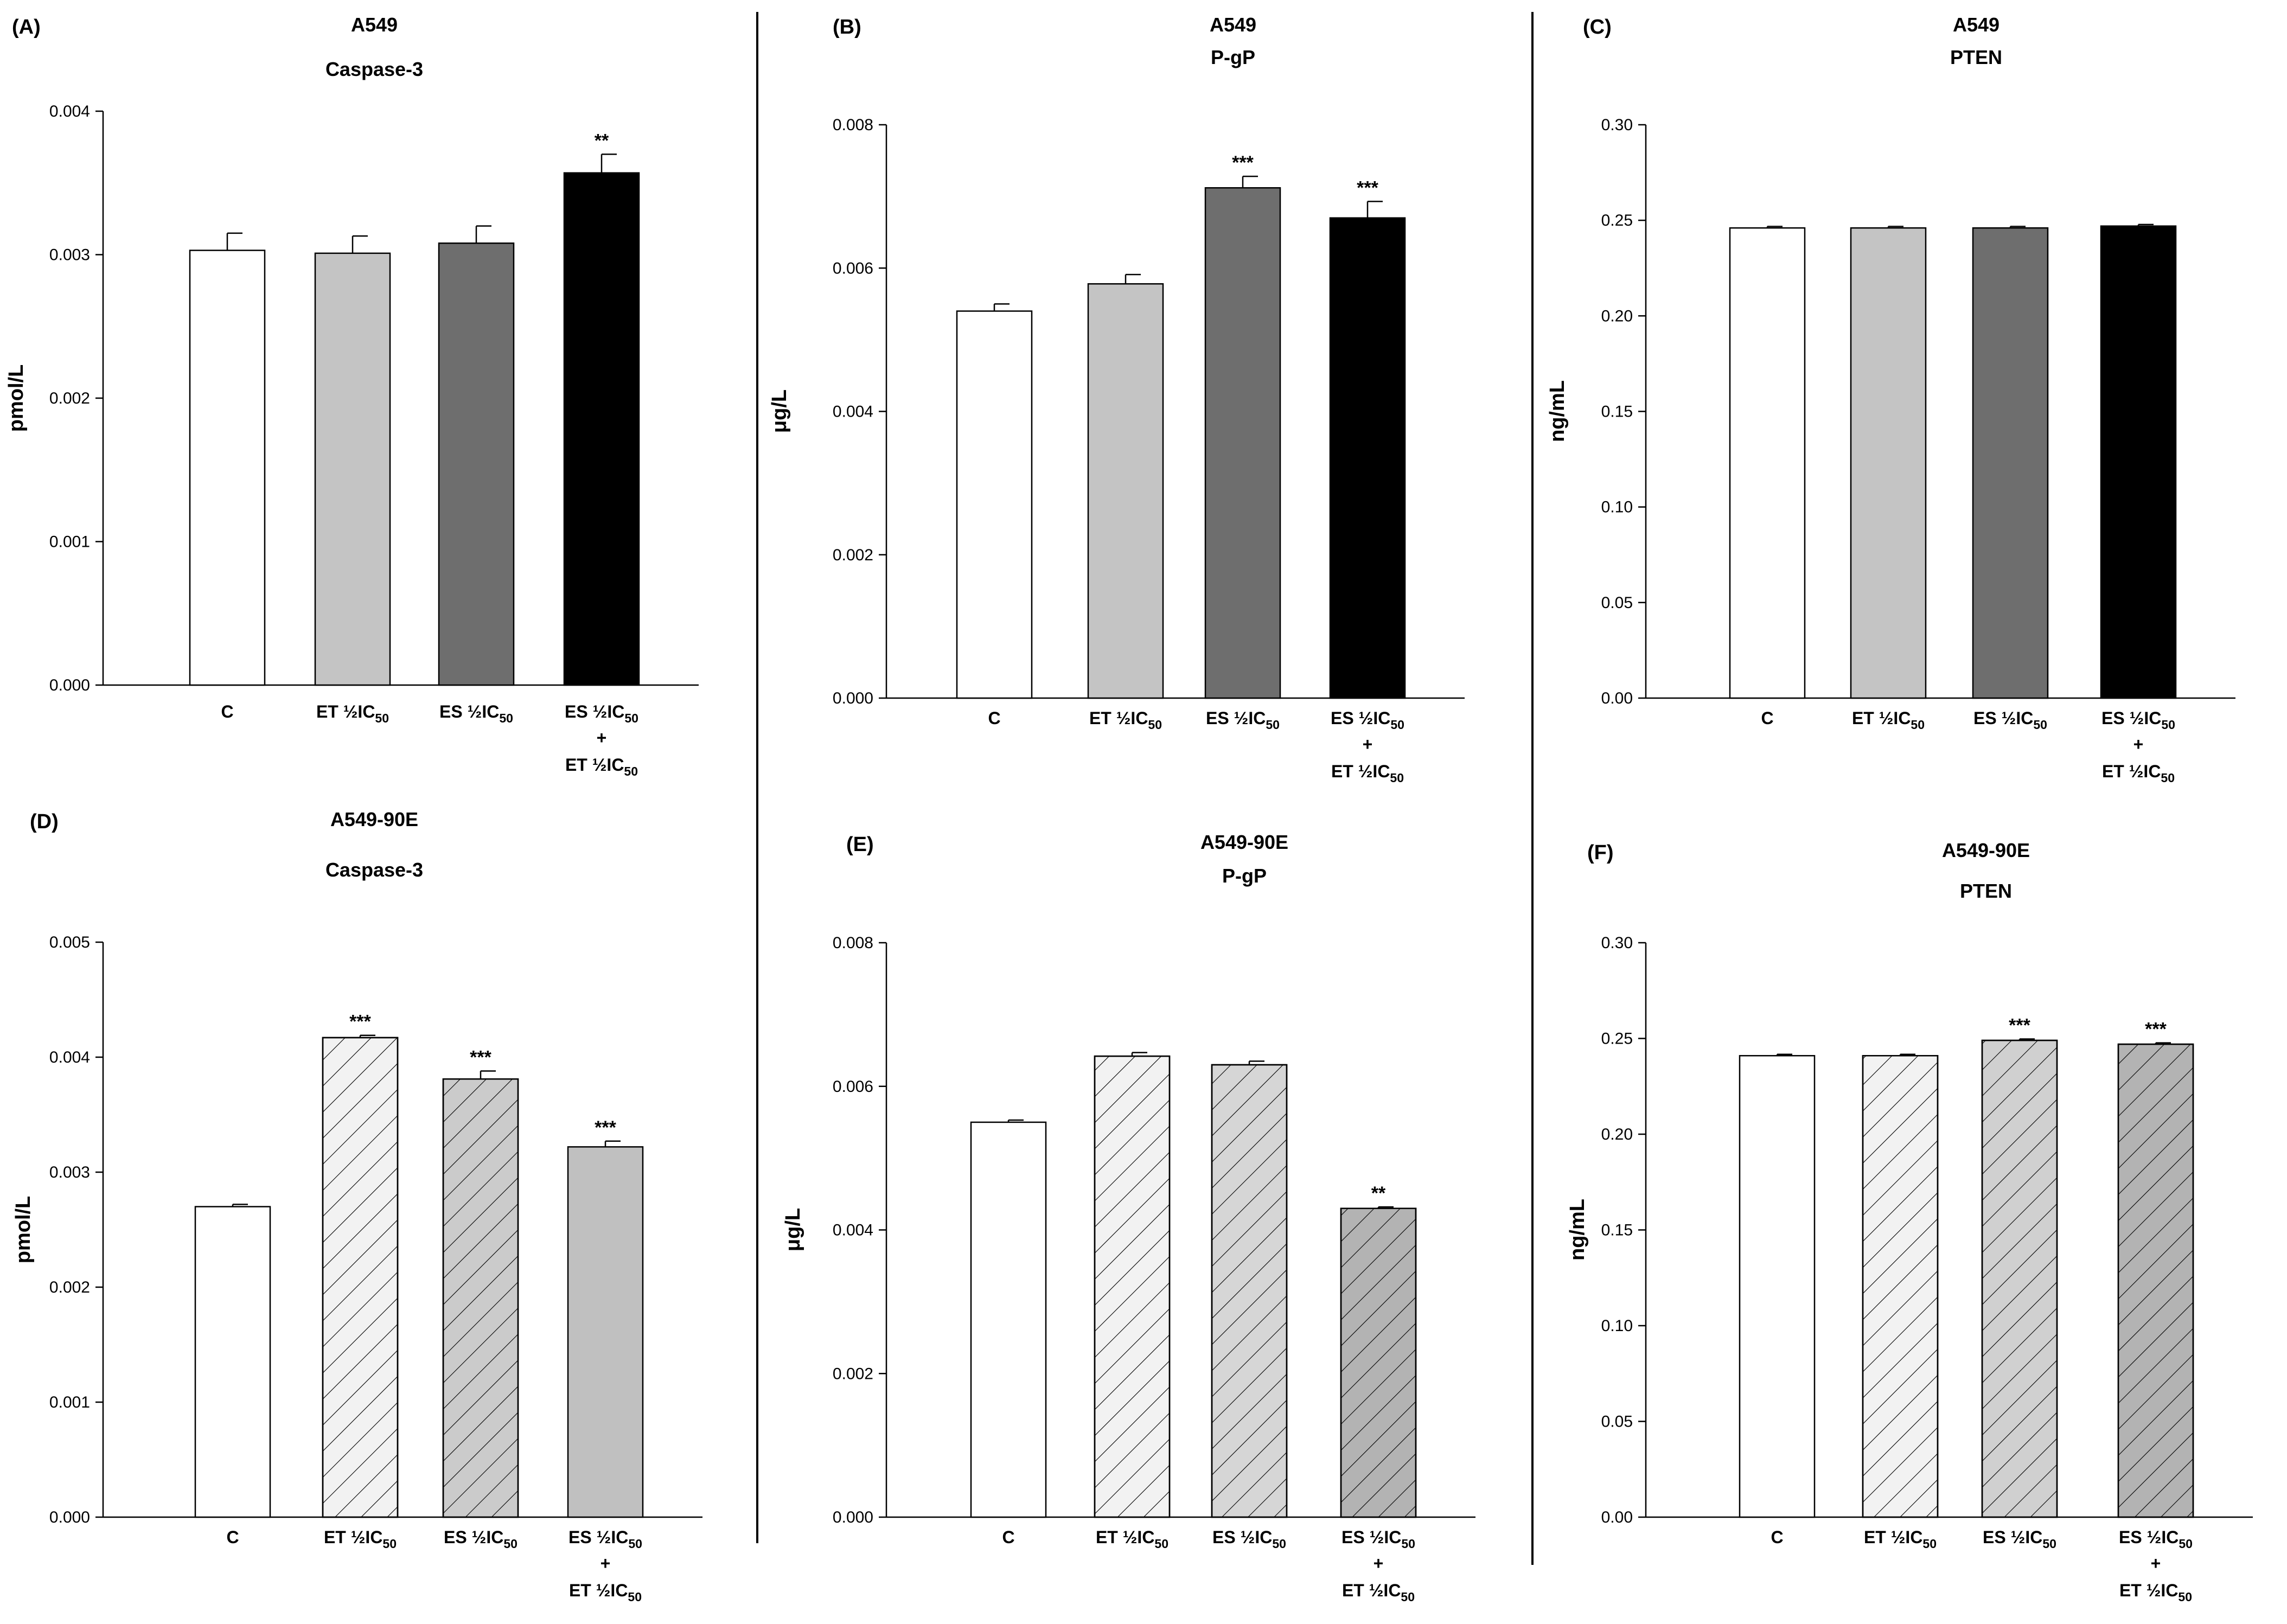 The width and height of the screenshot is (2287, 1624). I want to click on chart-subtitle: P-gP, so click(1244, 876).